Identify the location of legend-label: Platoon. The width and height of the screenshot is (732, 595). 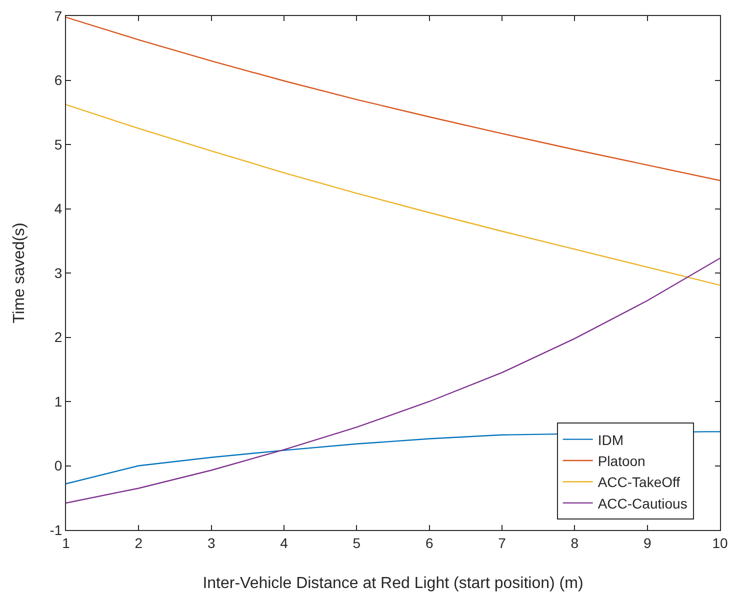
(622, 460).